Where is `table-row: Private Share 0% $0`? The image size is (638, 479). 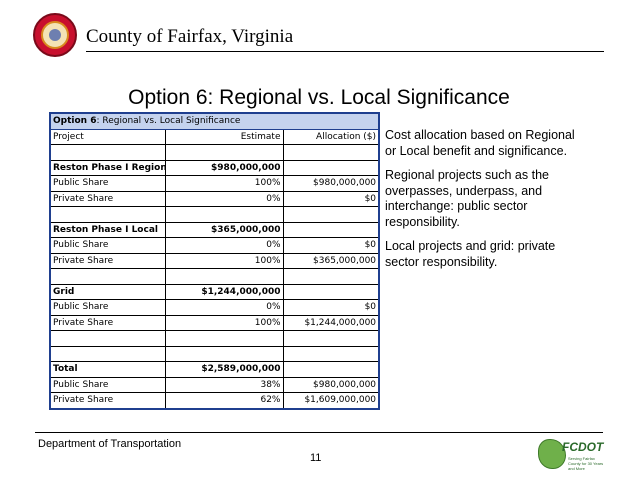 table-row: Private Share 0% $0 is located at coordinates (214, 198).